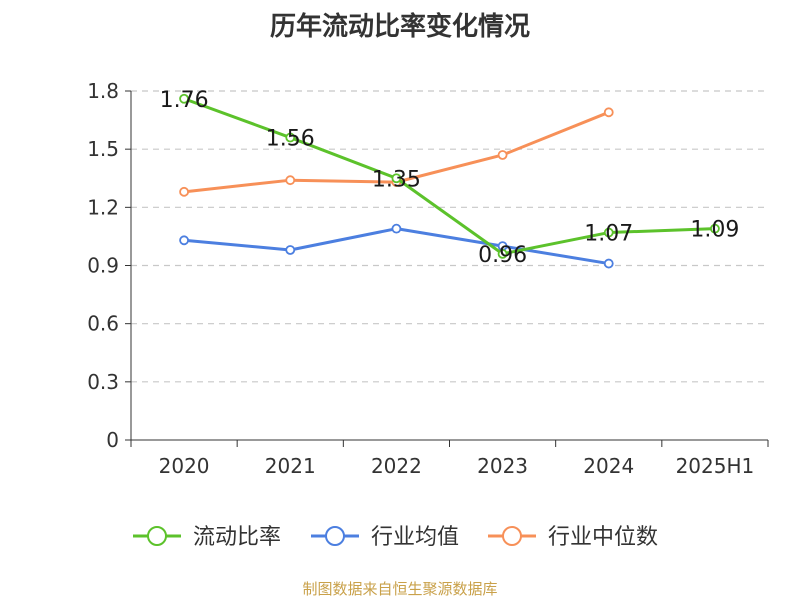  What do you see at coordinates (237, 537) in the screenshot?
I see `legend-label: 流动比率` at bounding box center [237, 537].